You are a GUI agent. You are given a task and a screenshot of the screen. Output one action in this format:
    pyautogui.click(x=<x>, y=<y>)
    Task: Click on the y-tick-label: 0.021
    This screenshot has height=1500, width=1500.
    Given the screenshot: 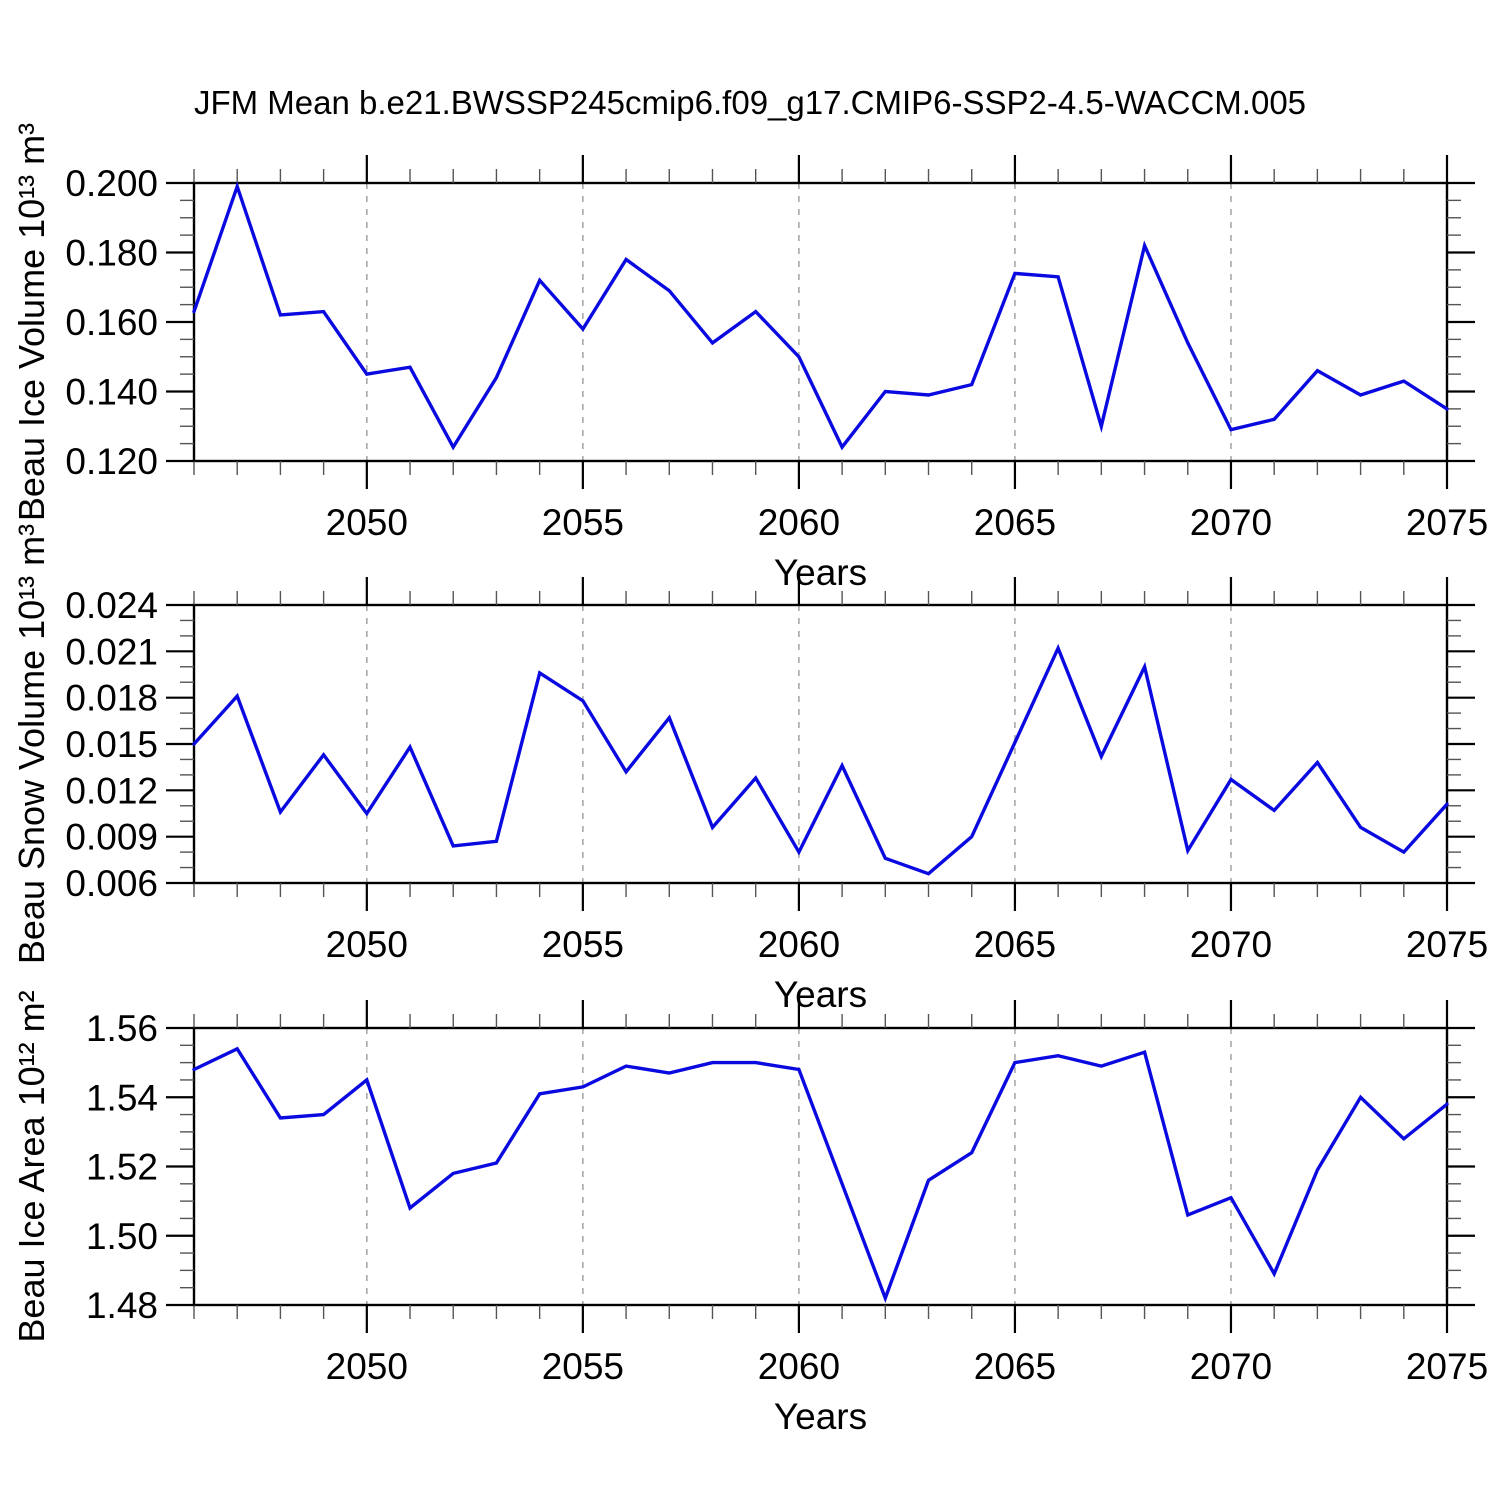 What is the action you would take?
    pyautogui.click(x=111, y=651)
    